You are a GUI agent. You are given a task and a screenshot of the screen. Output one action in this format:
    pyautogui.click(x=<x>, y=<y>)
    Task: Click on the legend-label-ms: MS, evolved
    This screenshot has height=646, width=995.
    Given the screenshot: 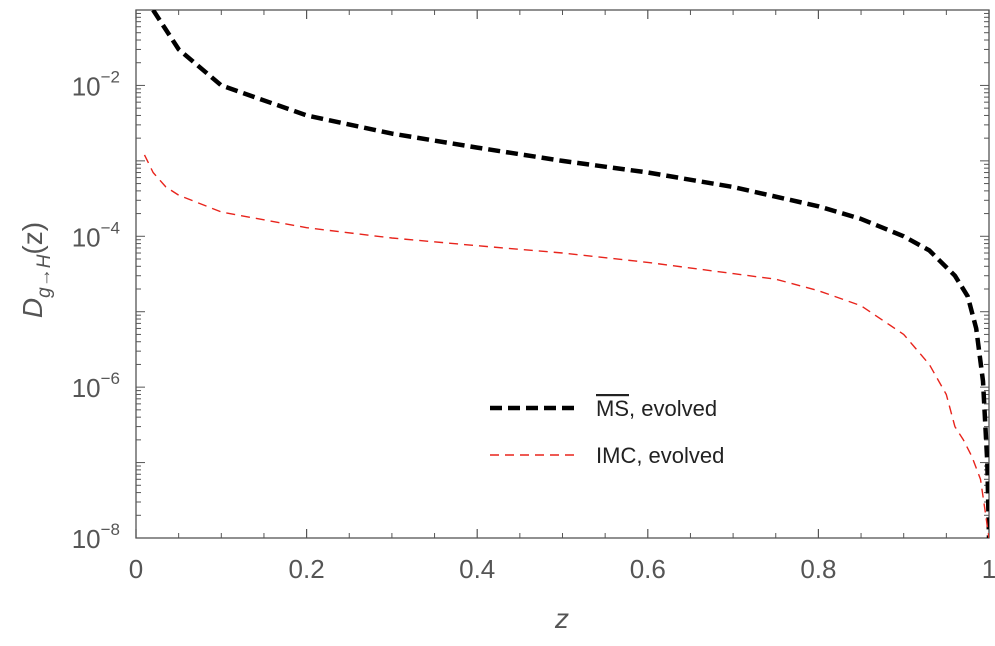 What is the action you would take?
    pyautogui.click(x=656, y=408)
    